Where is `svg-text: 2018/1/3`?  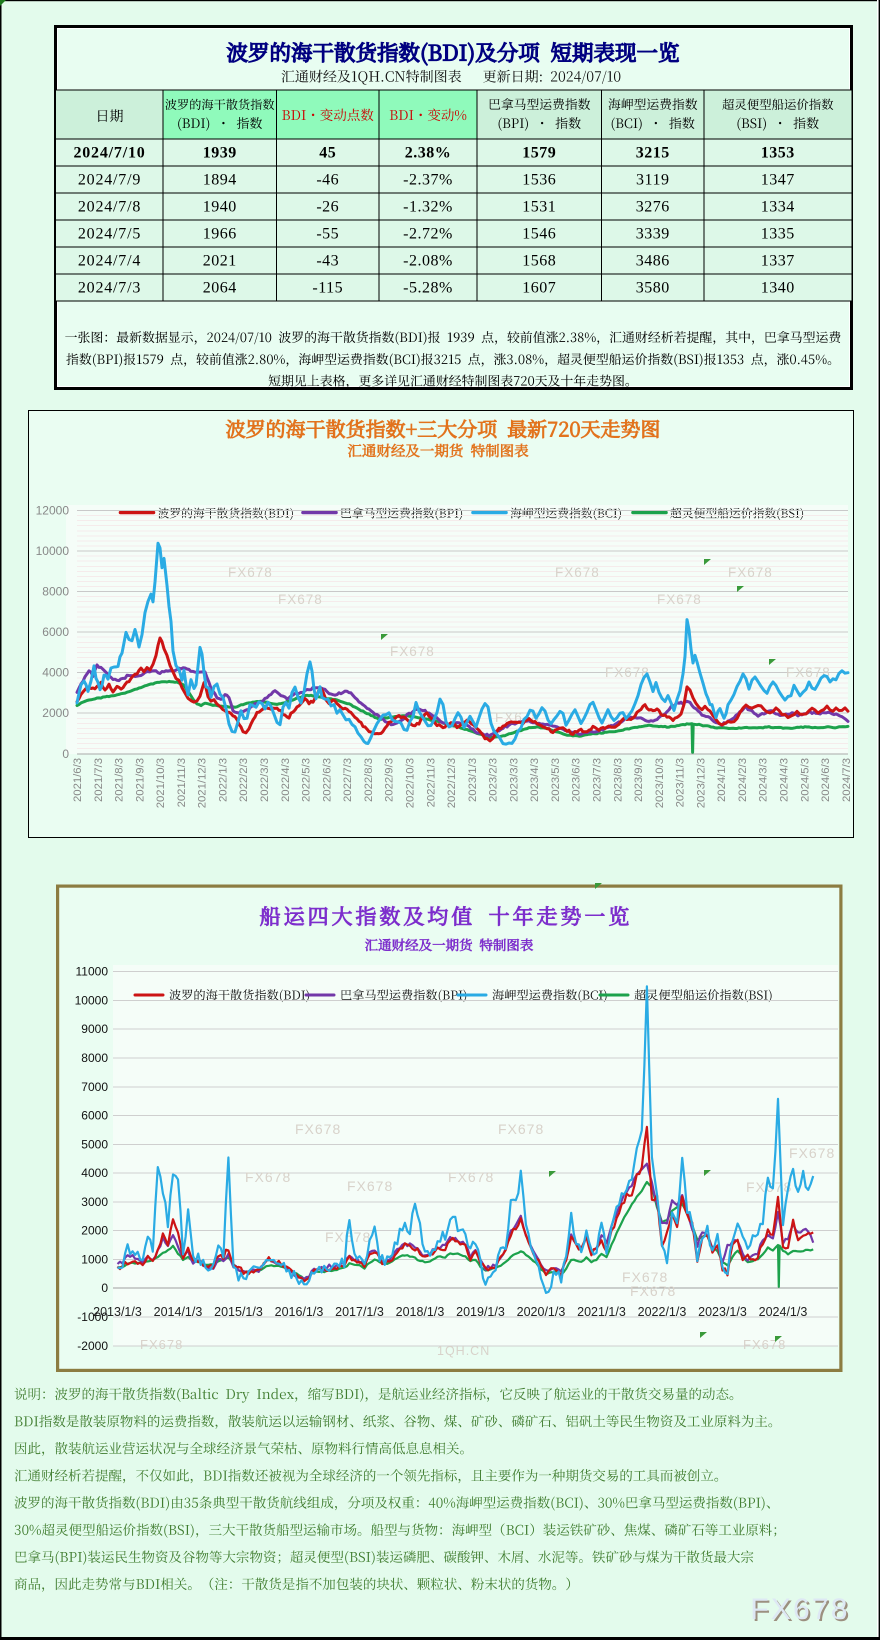 svg-text: 2018/1/3 is located at coordinates (420, 1312).